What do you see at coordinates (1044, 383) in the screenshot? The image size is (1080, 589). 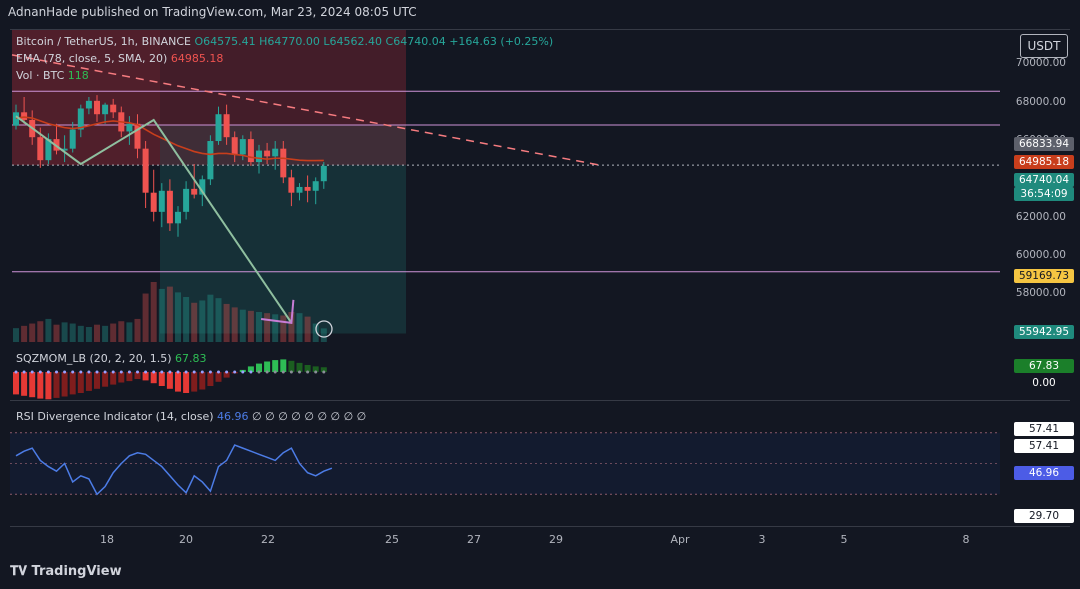 I see `squeeze-zero-label: 0.00` at bounding box center [1044, 383].